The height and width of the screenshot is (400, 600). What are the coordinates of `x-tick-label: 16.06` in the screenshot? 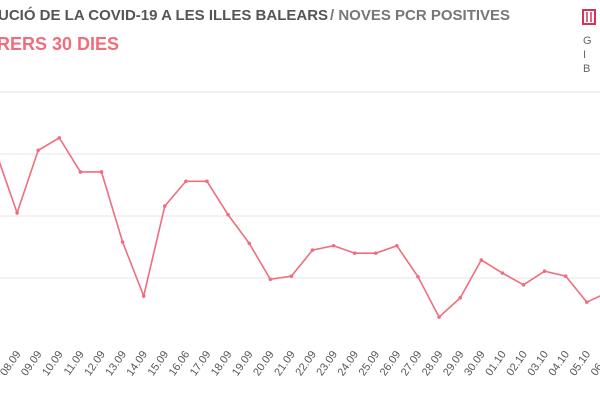 It's located at (180, 363).